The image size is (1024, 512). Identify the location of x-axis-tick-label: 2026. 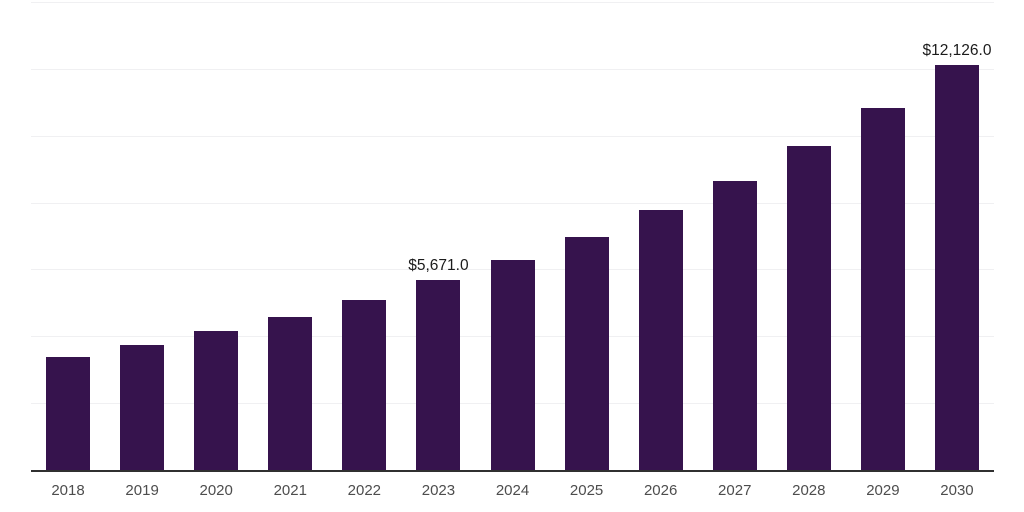
(660, 490).